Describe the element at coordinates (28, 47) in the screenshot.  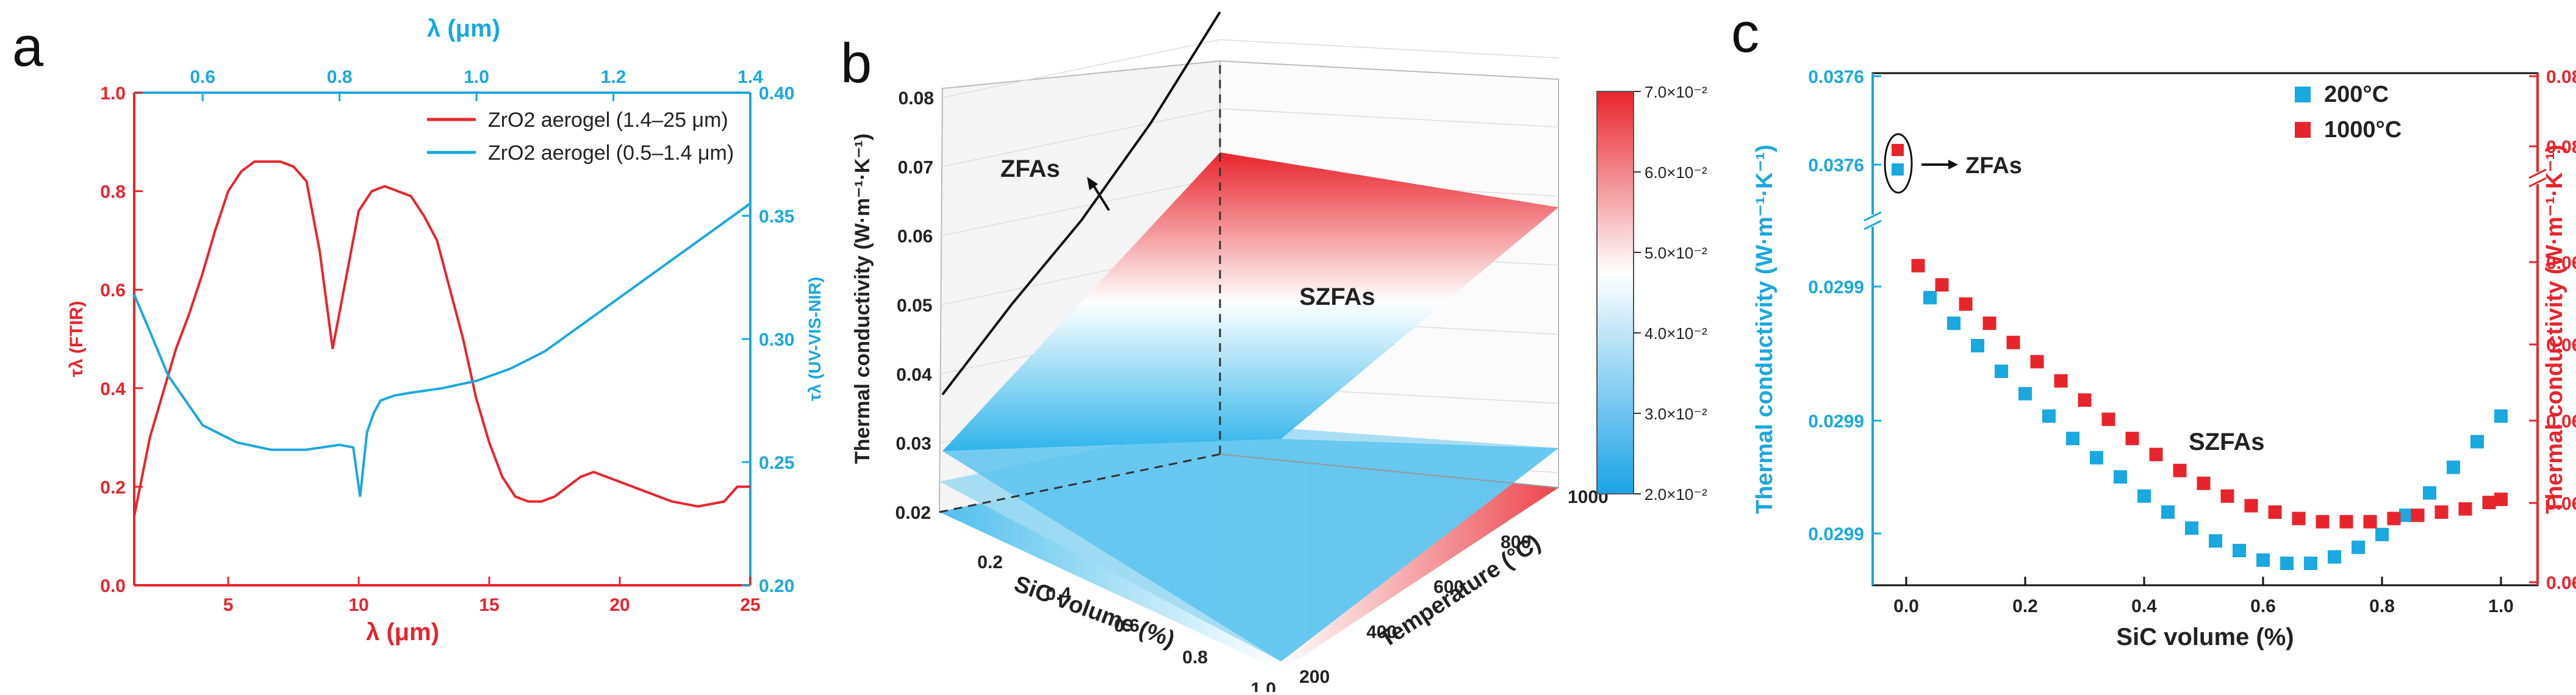
I see `panel-label-a: a` at that location.